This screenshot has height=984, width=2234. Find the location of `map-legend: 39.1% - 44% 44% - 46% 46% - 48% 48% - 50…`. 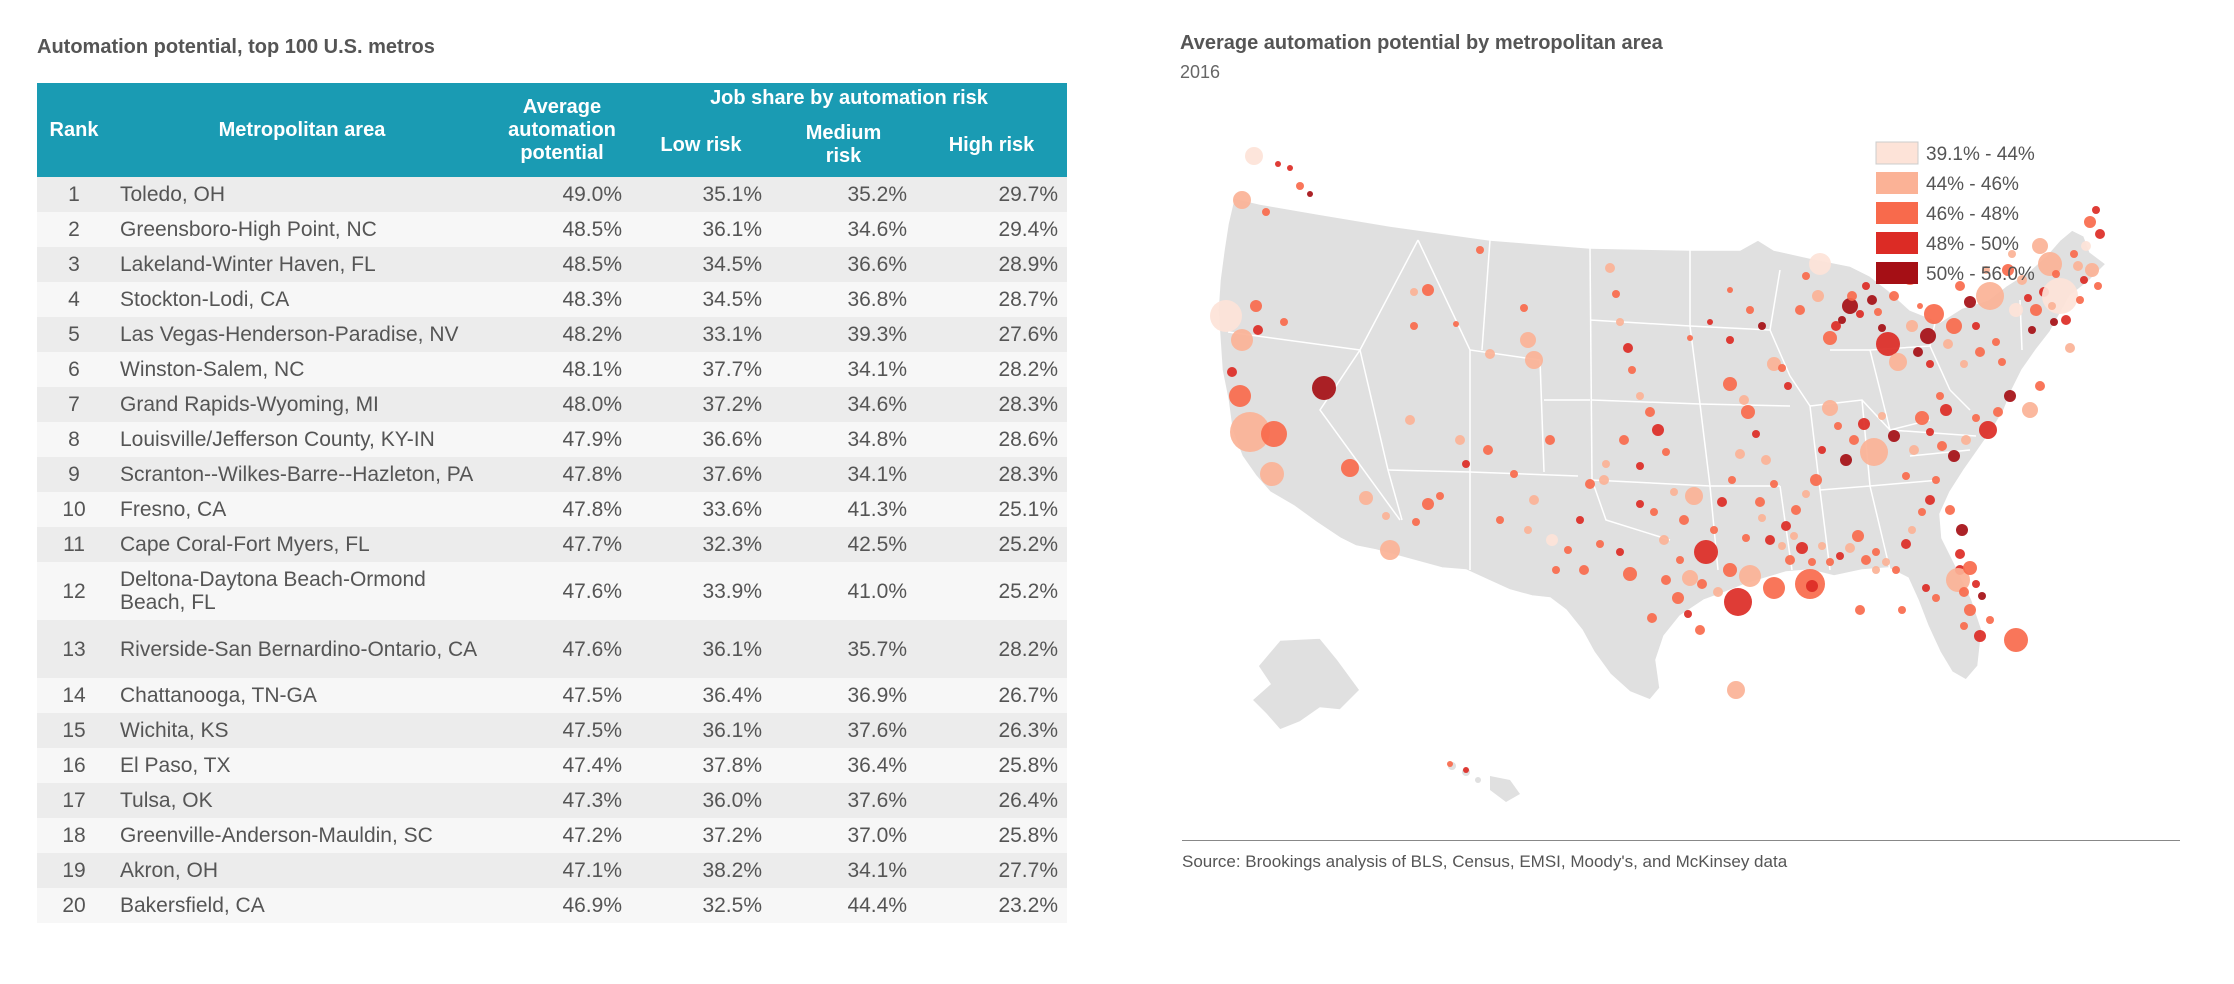

map-legend: 39.1% - 44% 44% - 46% 46% - 48% 48% - 50… is located at coordinates (1955, 213).